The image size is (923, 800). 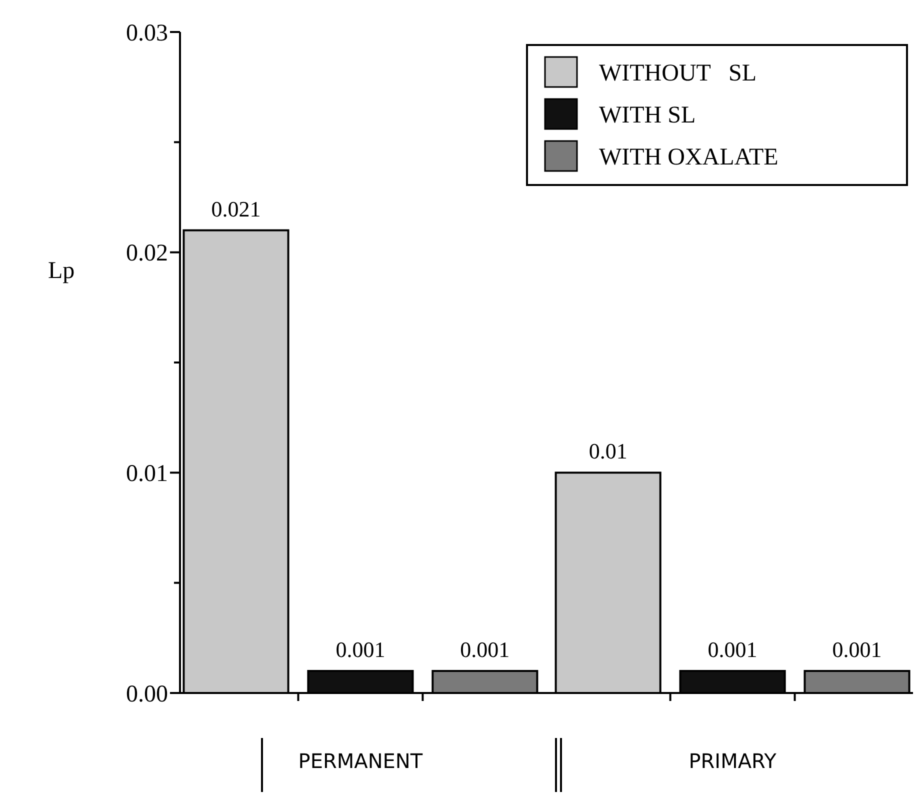 I want to click on x-tick-label: PRIMARY, so click(x=733, y=761).